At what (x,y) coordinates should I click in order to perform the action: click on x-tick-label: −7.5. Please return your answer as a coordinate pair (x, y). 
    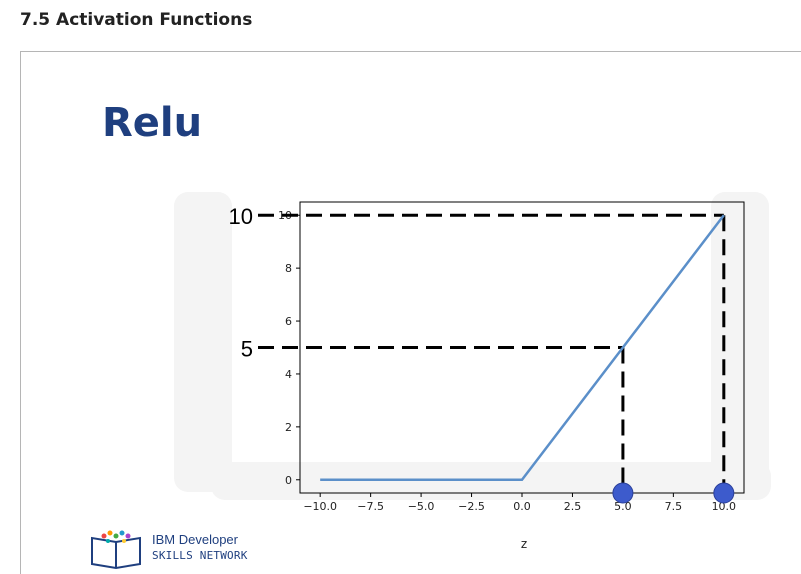
    Looking at the image, I should click on (370, 506).